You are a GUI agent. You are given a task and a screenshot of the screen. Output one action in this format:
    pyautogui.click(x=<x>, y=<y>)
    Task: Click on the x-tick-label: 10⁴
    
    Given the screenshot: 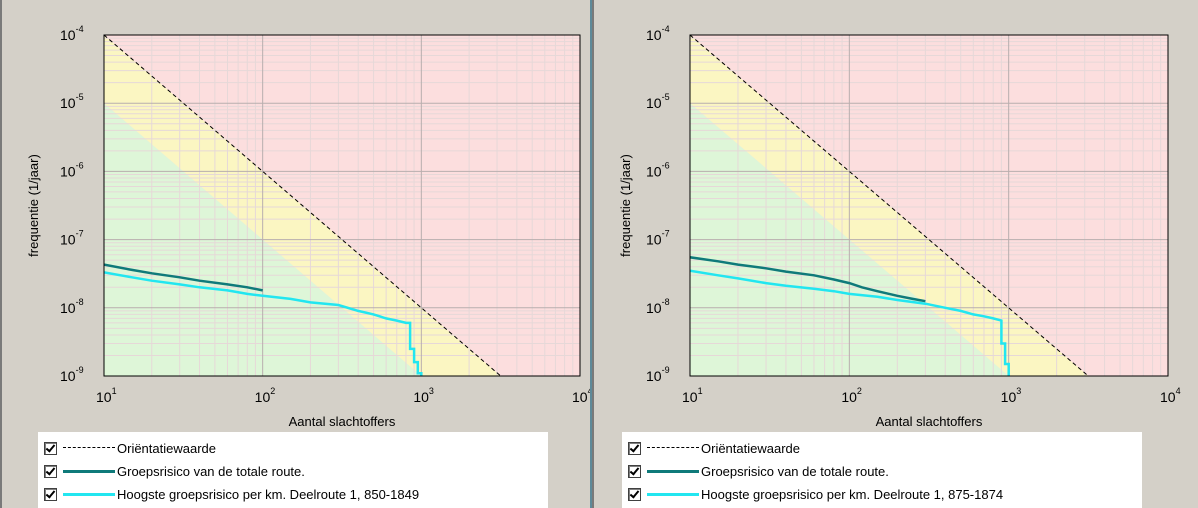 What is the action you would take?
    pyautogui.click(x=1170, y=395)
    